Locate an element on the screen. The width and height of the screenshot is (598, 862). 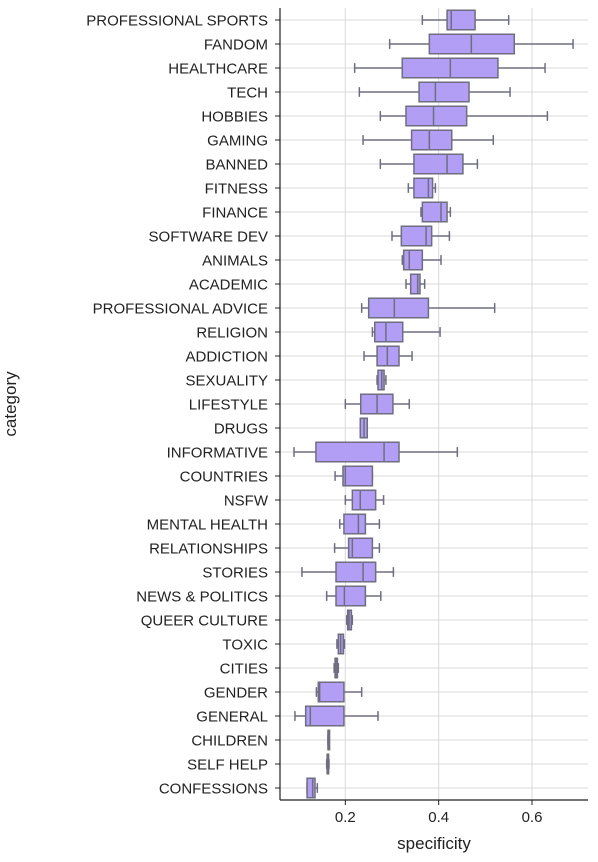
y-tick-label: NEWS & POLITICS is located at coordinates (202, 597).